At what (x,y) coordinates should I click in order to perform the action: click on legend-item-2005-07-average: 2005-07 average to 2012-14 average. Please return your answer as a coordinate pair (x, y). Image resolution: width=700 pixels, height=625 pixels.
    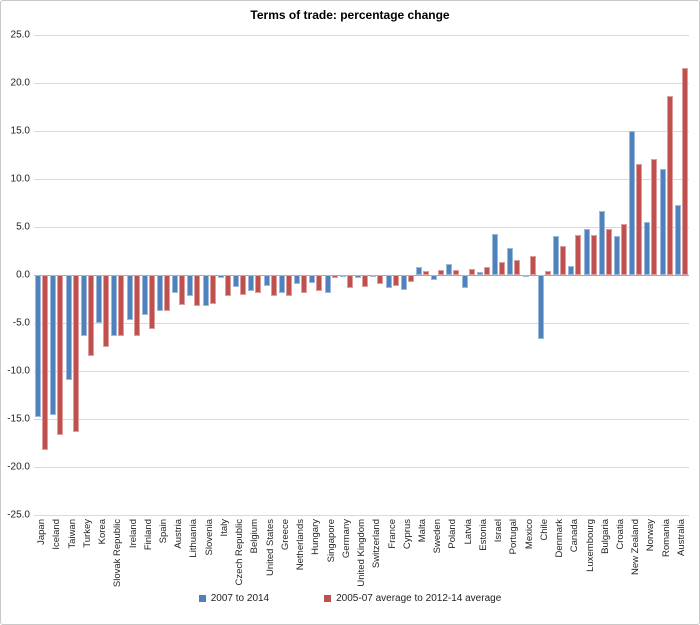
    Looking at the image, I should click on (412, 598).